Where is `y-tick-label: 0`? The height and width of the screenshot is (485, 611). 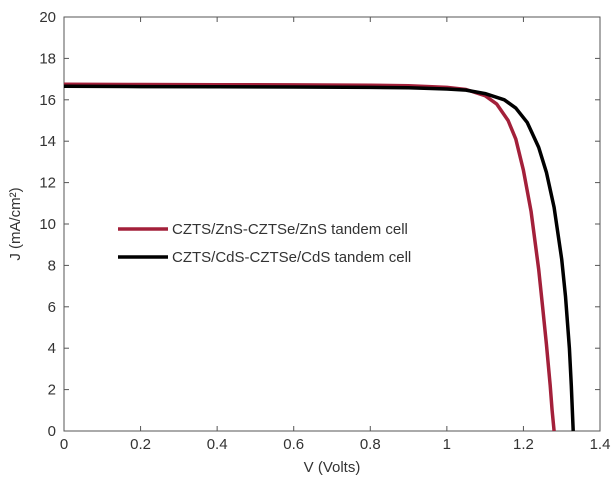 y-tick-label: 0 is located at coordinates (52, 431).